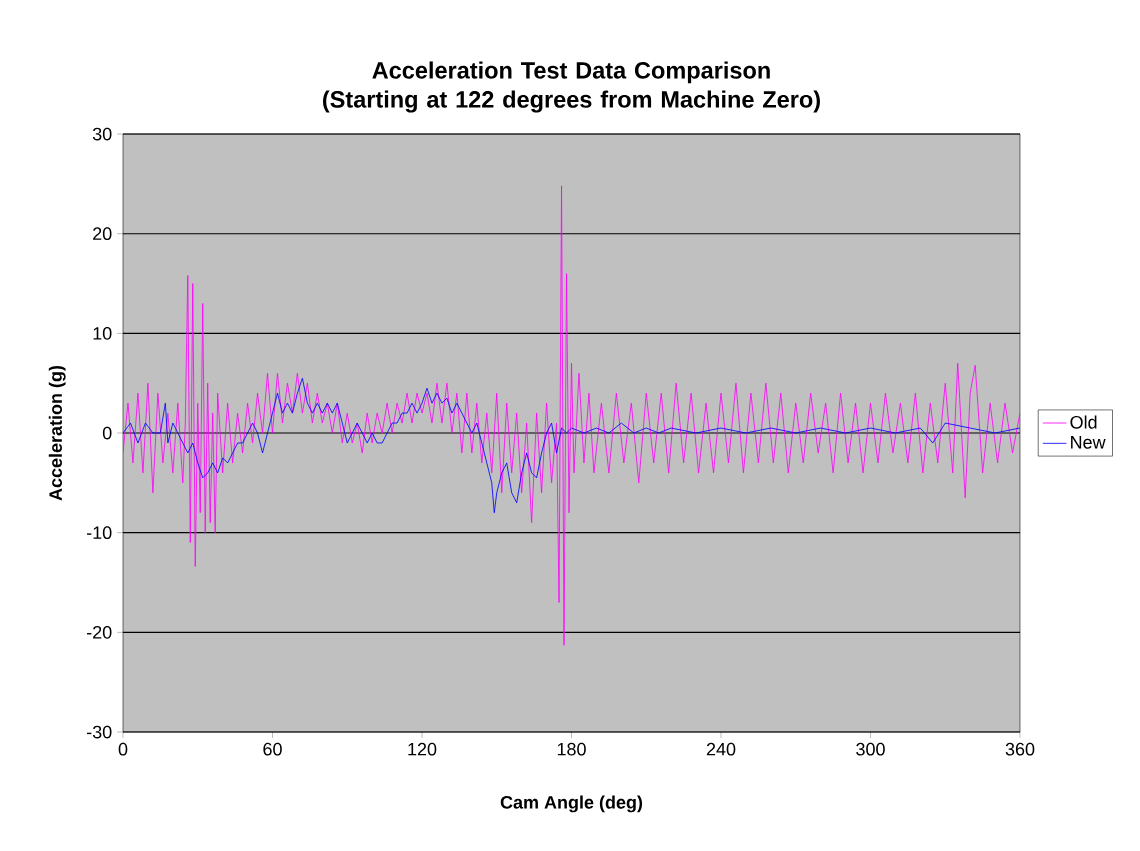 This screenshot has height=851, width=1140. What do you see at coordinates (571, 87) in the screenshot?
I see `chart-title: Acceleration Test Data Comparison (Starting at 122 degrees from Machine Zero)` at bounding box center [571, 87].